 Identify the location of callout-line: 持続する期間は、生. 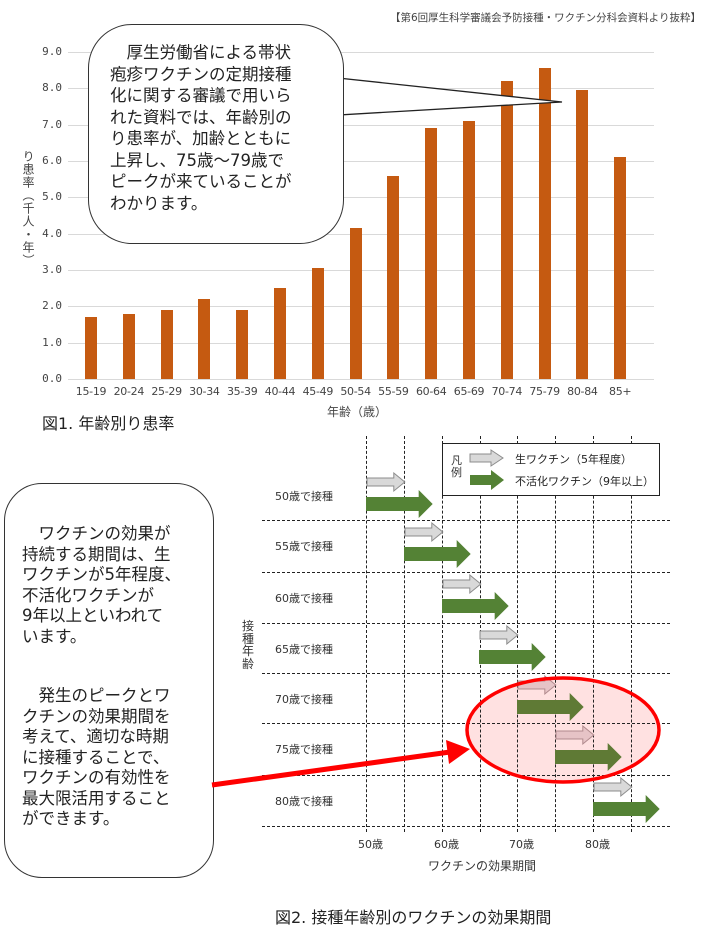
(96, 554).